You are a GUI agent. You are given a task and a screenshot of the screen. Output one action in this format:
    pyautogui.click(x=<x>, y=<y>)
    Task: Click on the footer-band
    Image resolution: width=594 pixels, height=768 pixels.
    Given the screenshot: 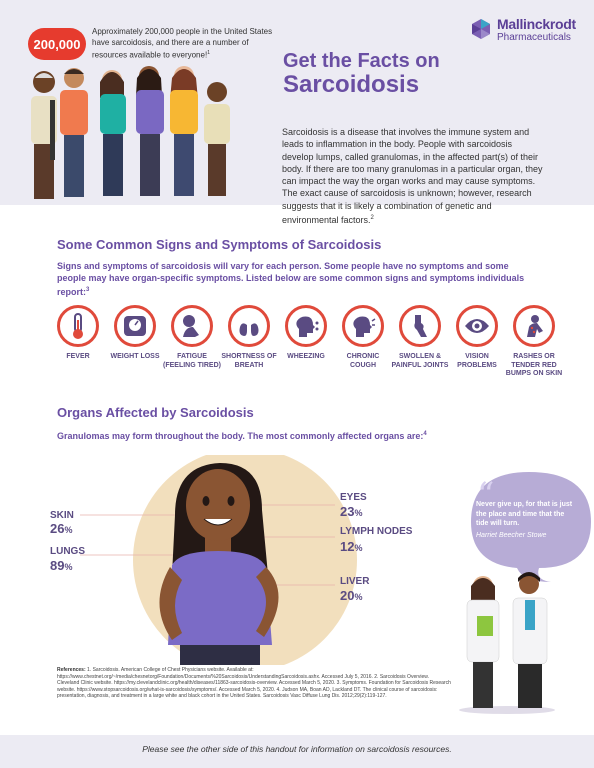 What is the action you would take?
    pyautogui.click(x=297, y=751)
    